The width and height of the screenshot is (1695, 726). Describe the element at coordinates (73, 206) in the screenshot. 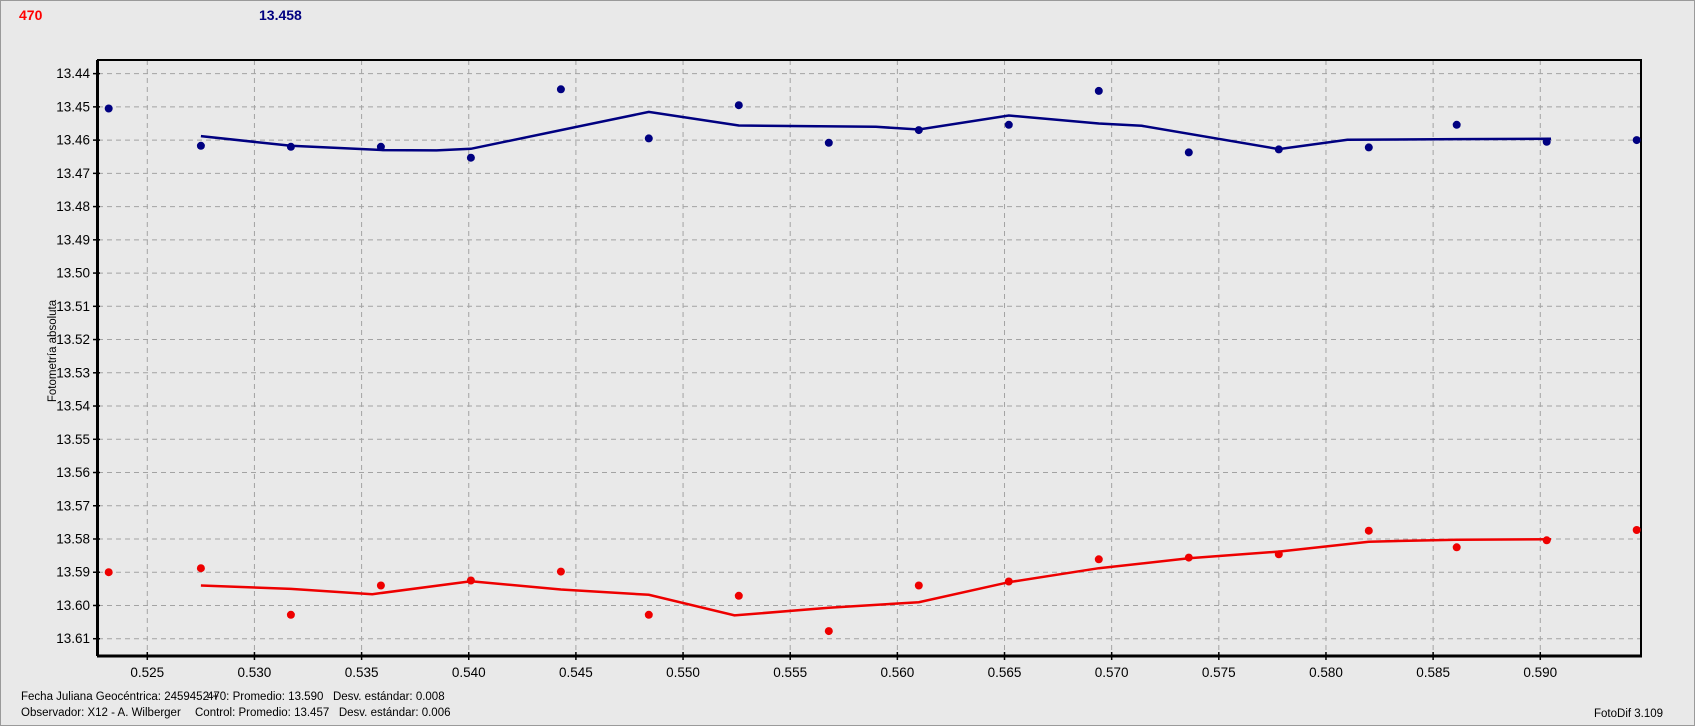

I see `y-tick-label: 13.48` at that location.